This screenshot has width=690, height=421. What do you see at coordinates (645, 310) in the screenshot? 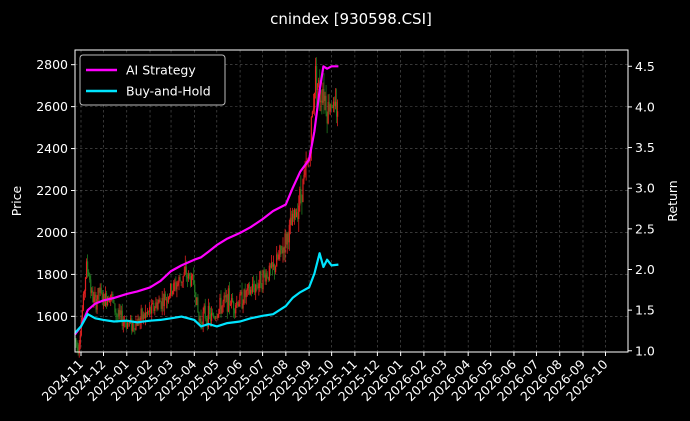
I see `y2-tick-label: 1.5` at bounding box center [645, 310].